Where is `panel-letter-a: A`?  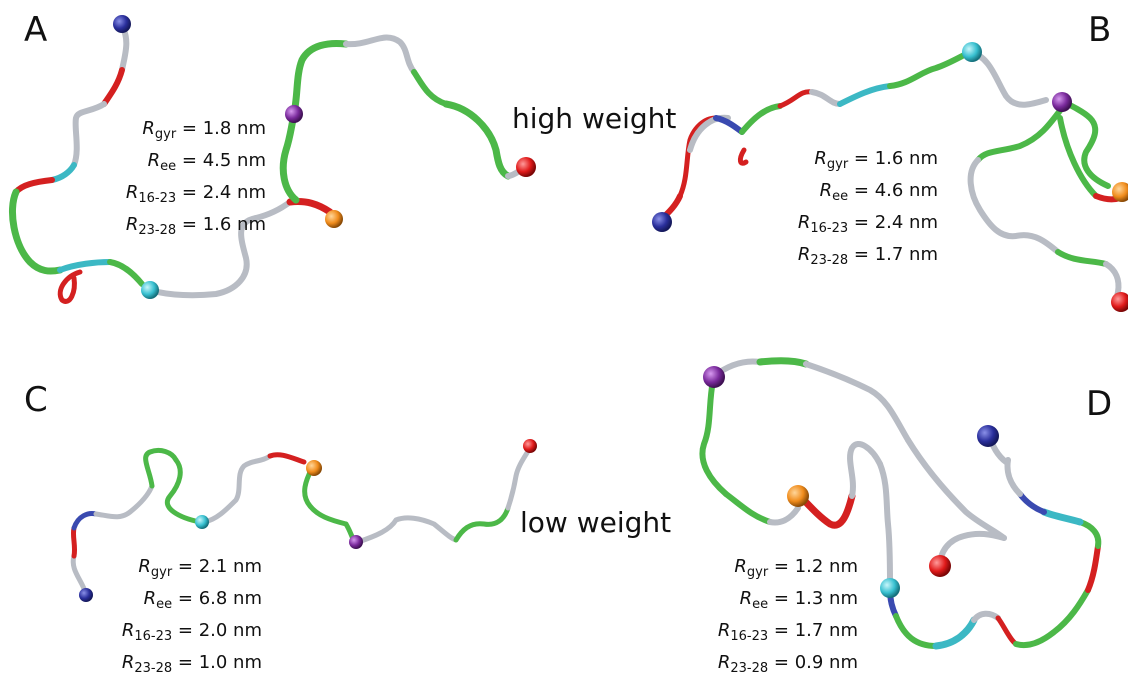
panel-letter-a: A is located at coordinates (36, 30).